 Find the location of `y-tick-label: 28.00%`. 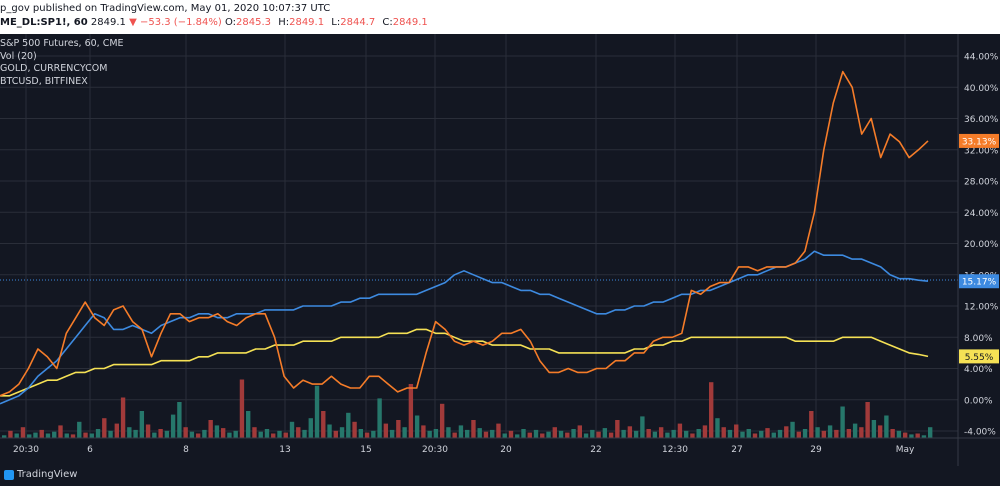

y-tick-label: 28.00% is located at coordinates (981, 183).